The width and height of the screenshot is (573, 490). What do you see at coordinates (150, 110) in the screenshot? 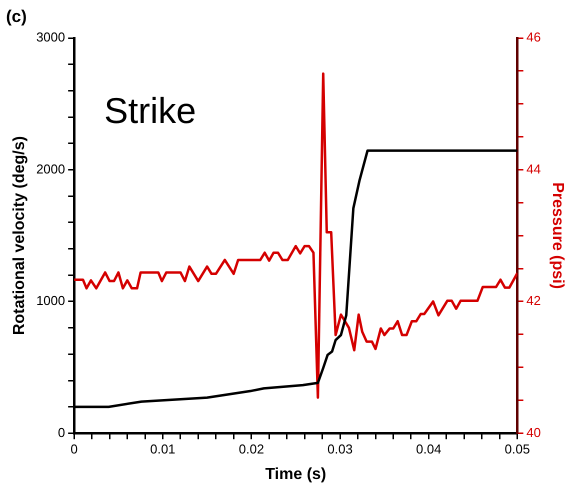
I see `annotation: Strike` at bounding box center [150, 110].